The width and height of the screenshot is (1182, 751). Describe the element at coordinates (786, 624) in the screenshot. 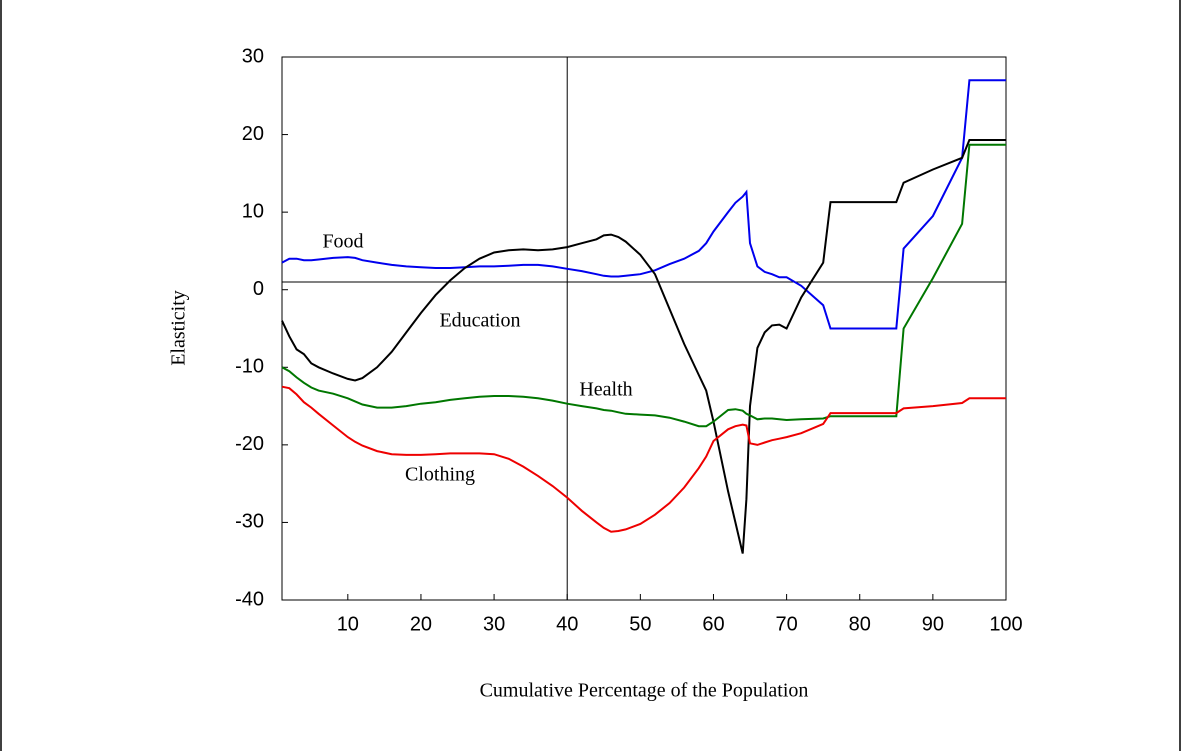

I see `x-tick-label: 70` at that location.